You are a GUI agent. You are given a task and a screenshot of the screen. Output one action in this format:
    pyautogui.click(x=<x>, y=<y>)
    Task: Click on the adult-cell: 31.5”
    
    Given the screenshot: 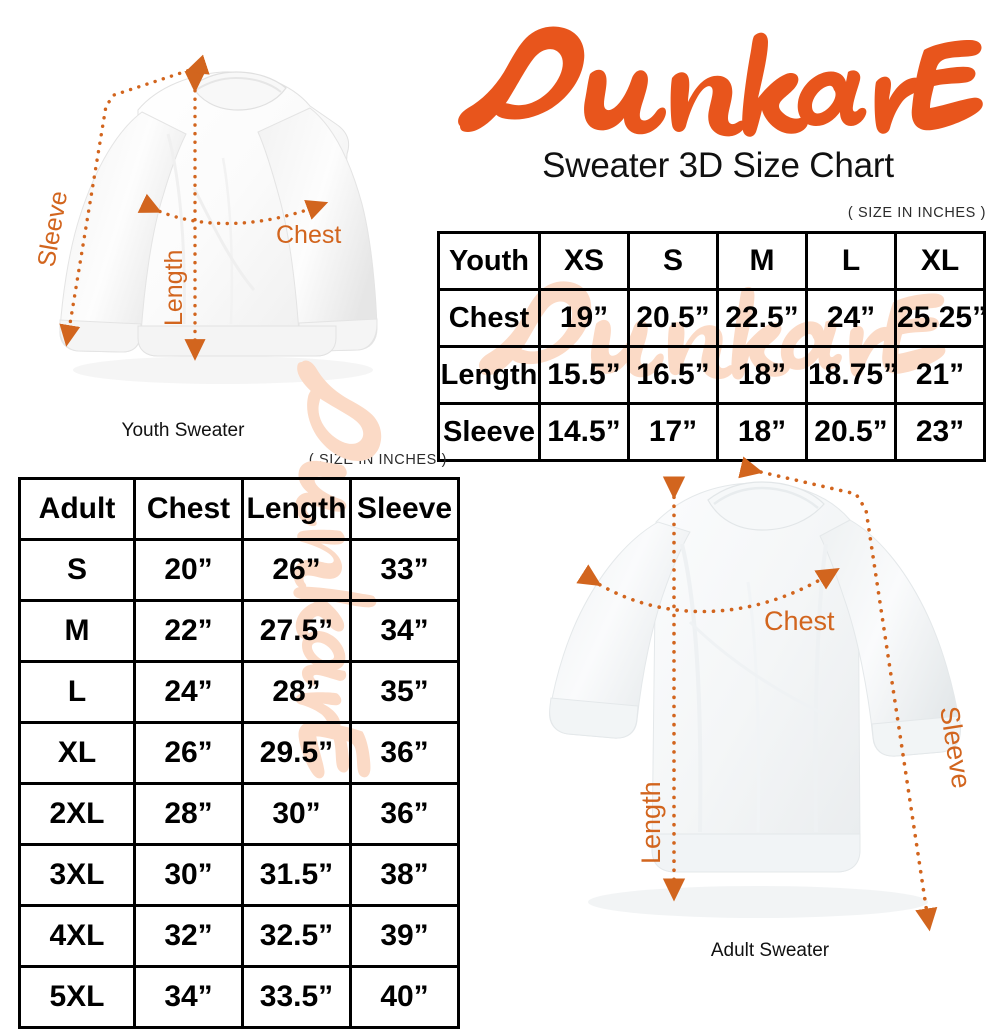 What is the action you would take?
    pyautogui.click(x=296, y=875)
    